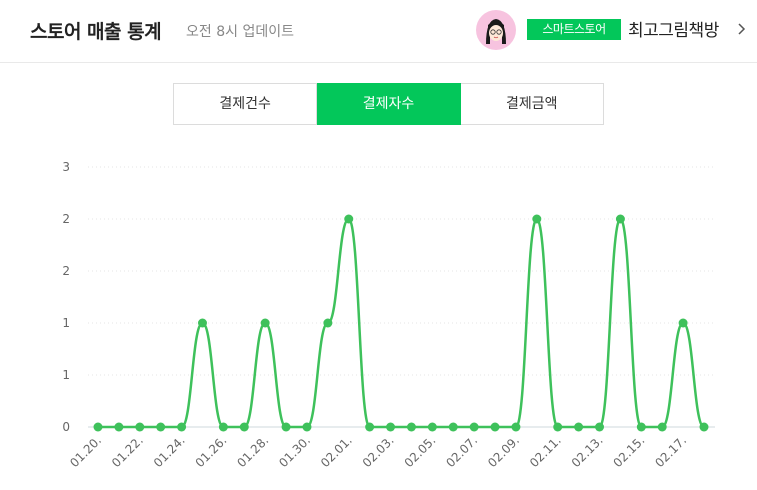 The width and height of the screenshot is (757, 490). Describe the element at coordinates (420, 451) in the screenshot. I see `x-tick-label: 02.05.` at that location.